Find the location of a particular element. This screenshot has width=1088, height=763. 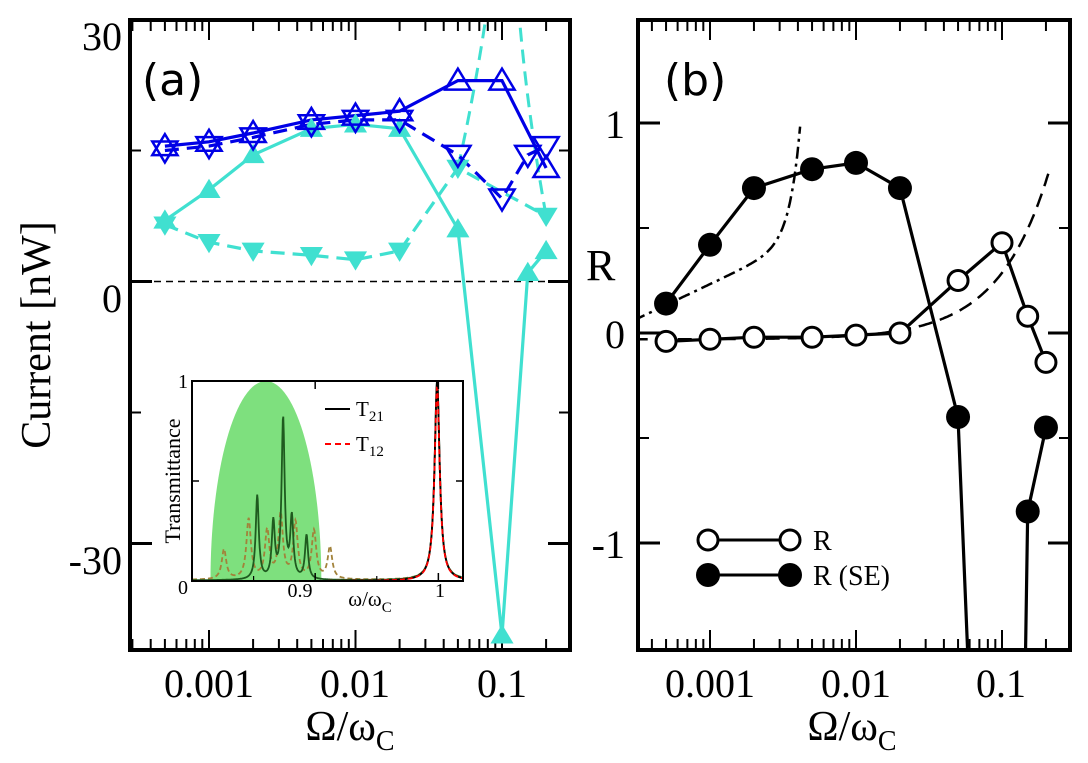

panel-b-xtick-0.001: 0.001 is located at coordinates (710, 683).